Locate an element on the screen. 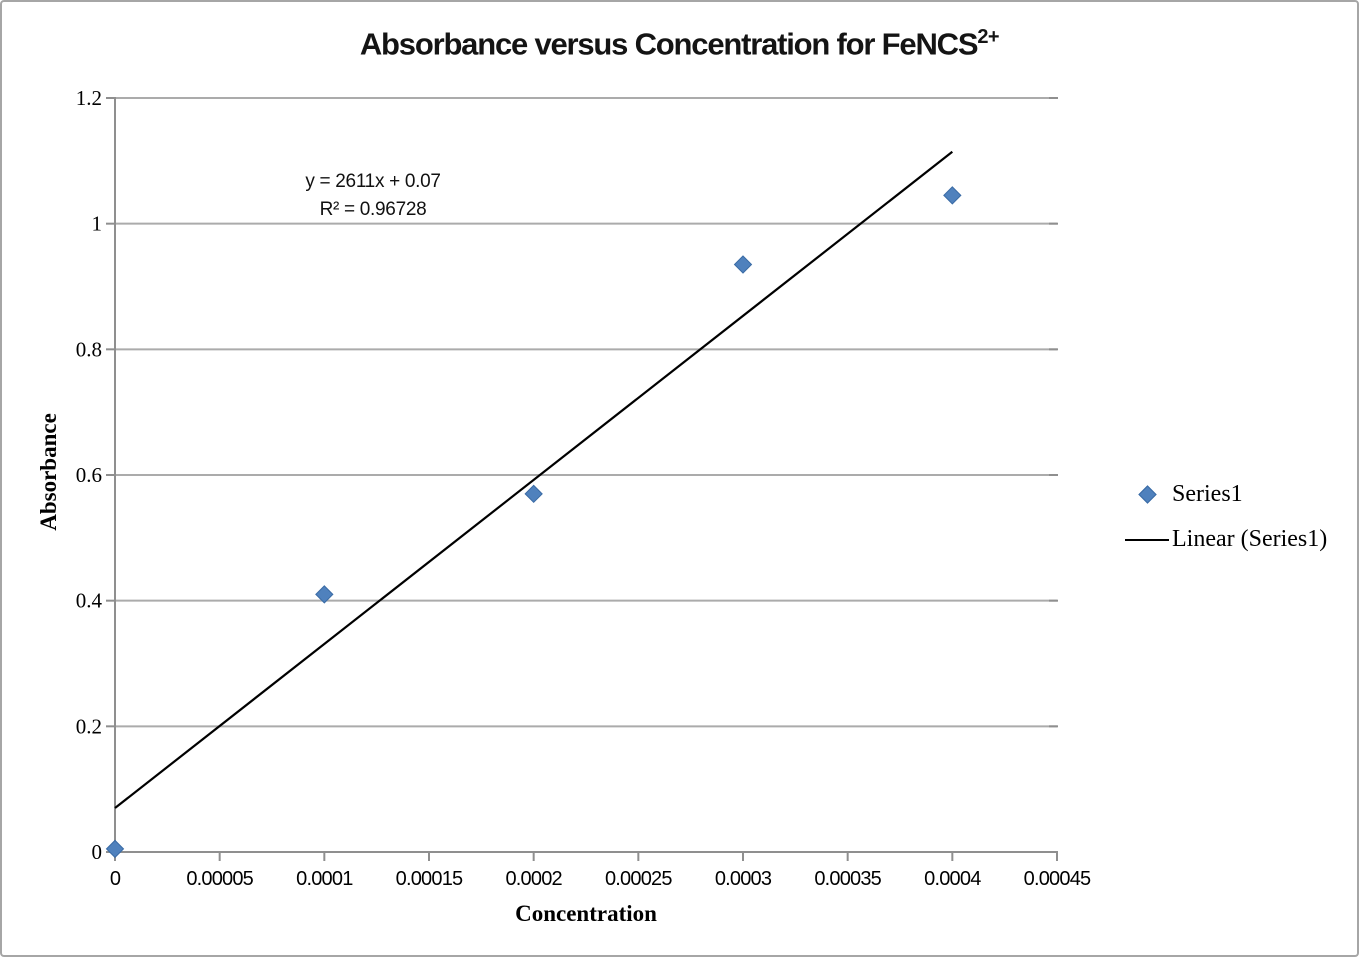 This screenshot has height=957, width=1359. trendline-equation: y = 2611x + 0.07 R² = 0.96728 is located at coordinates (373, 196).